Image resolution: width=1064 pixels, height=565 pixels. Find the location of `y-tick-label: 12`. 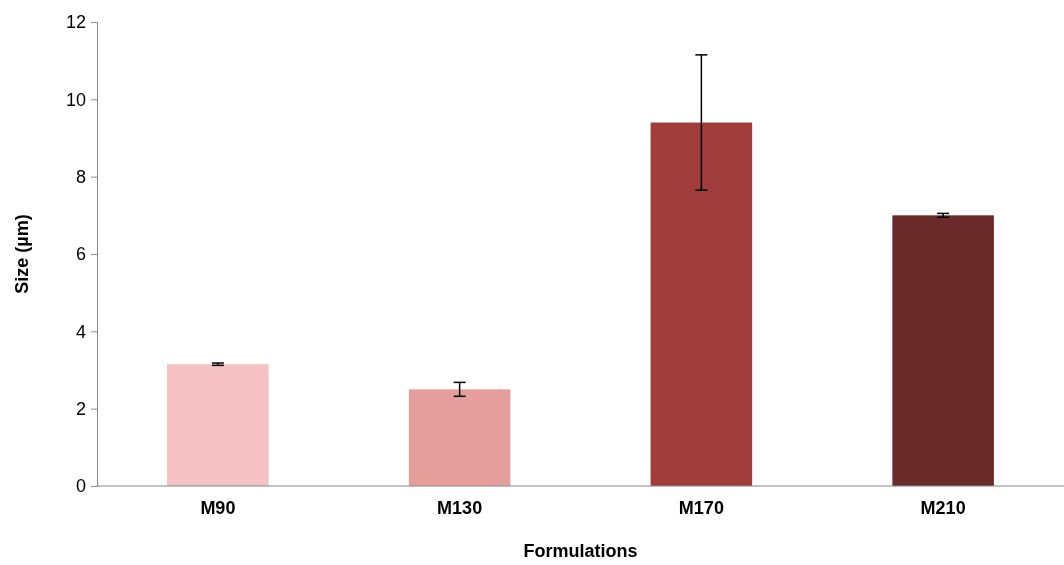

y-tick-label: 12 is located at coordinates (75, 22).